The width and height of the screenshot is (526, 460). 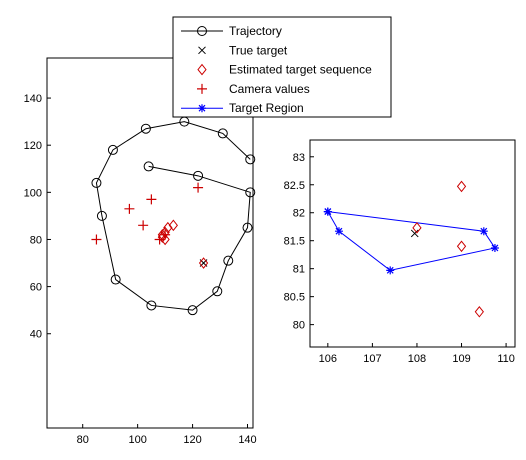 What do you see at coordinates (255, 31) in the screenshot?
I see `legend-label: Trajectory` at bounding box center [255, 31].